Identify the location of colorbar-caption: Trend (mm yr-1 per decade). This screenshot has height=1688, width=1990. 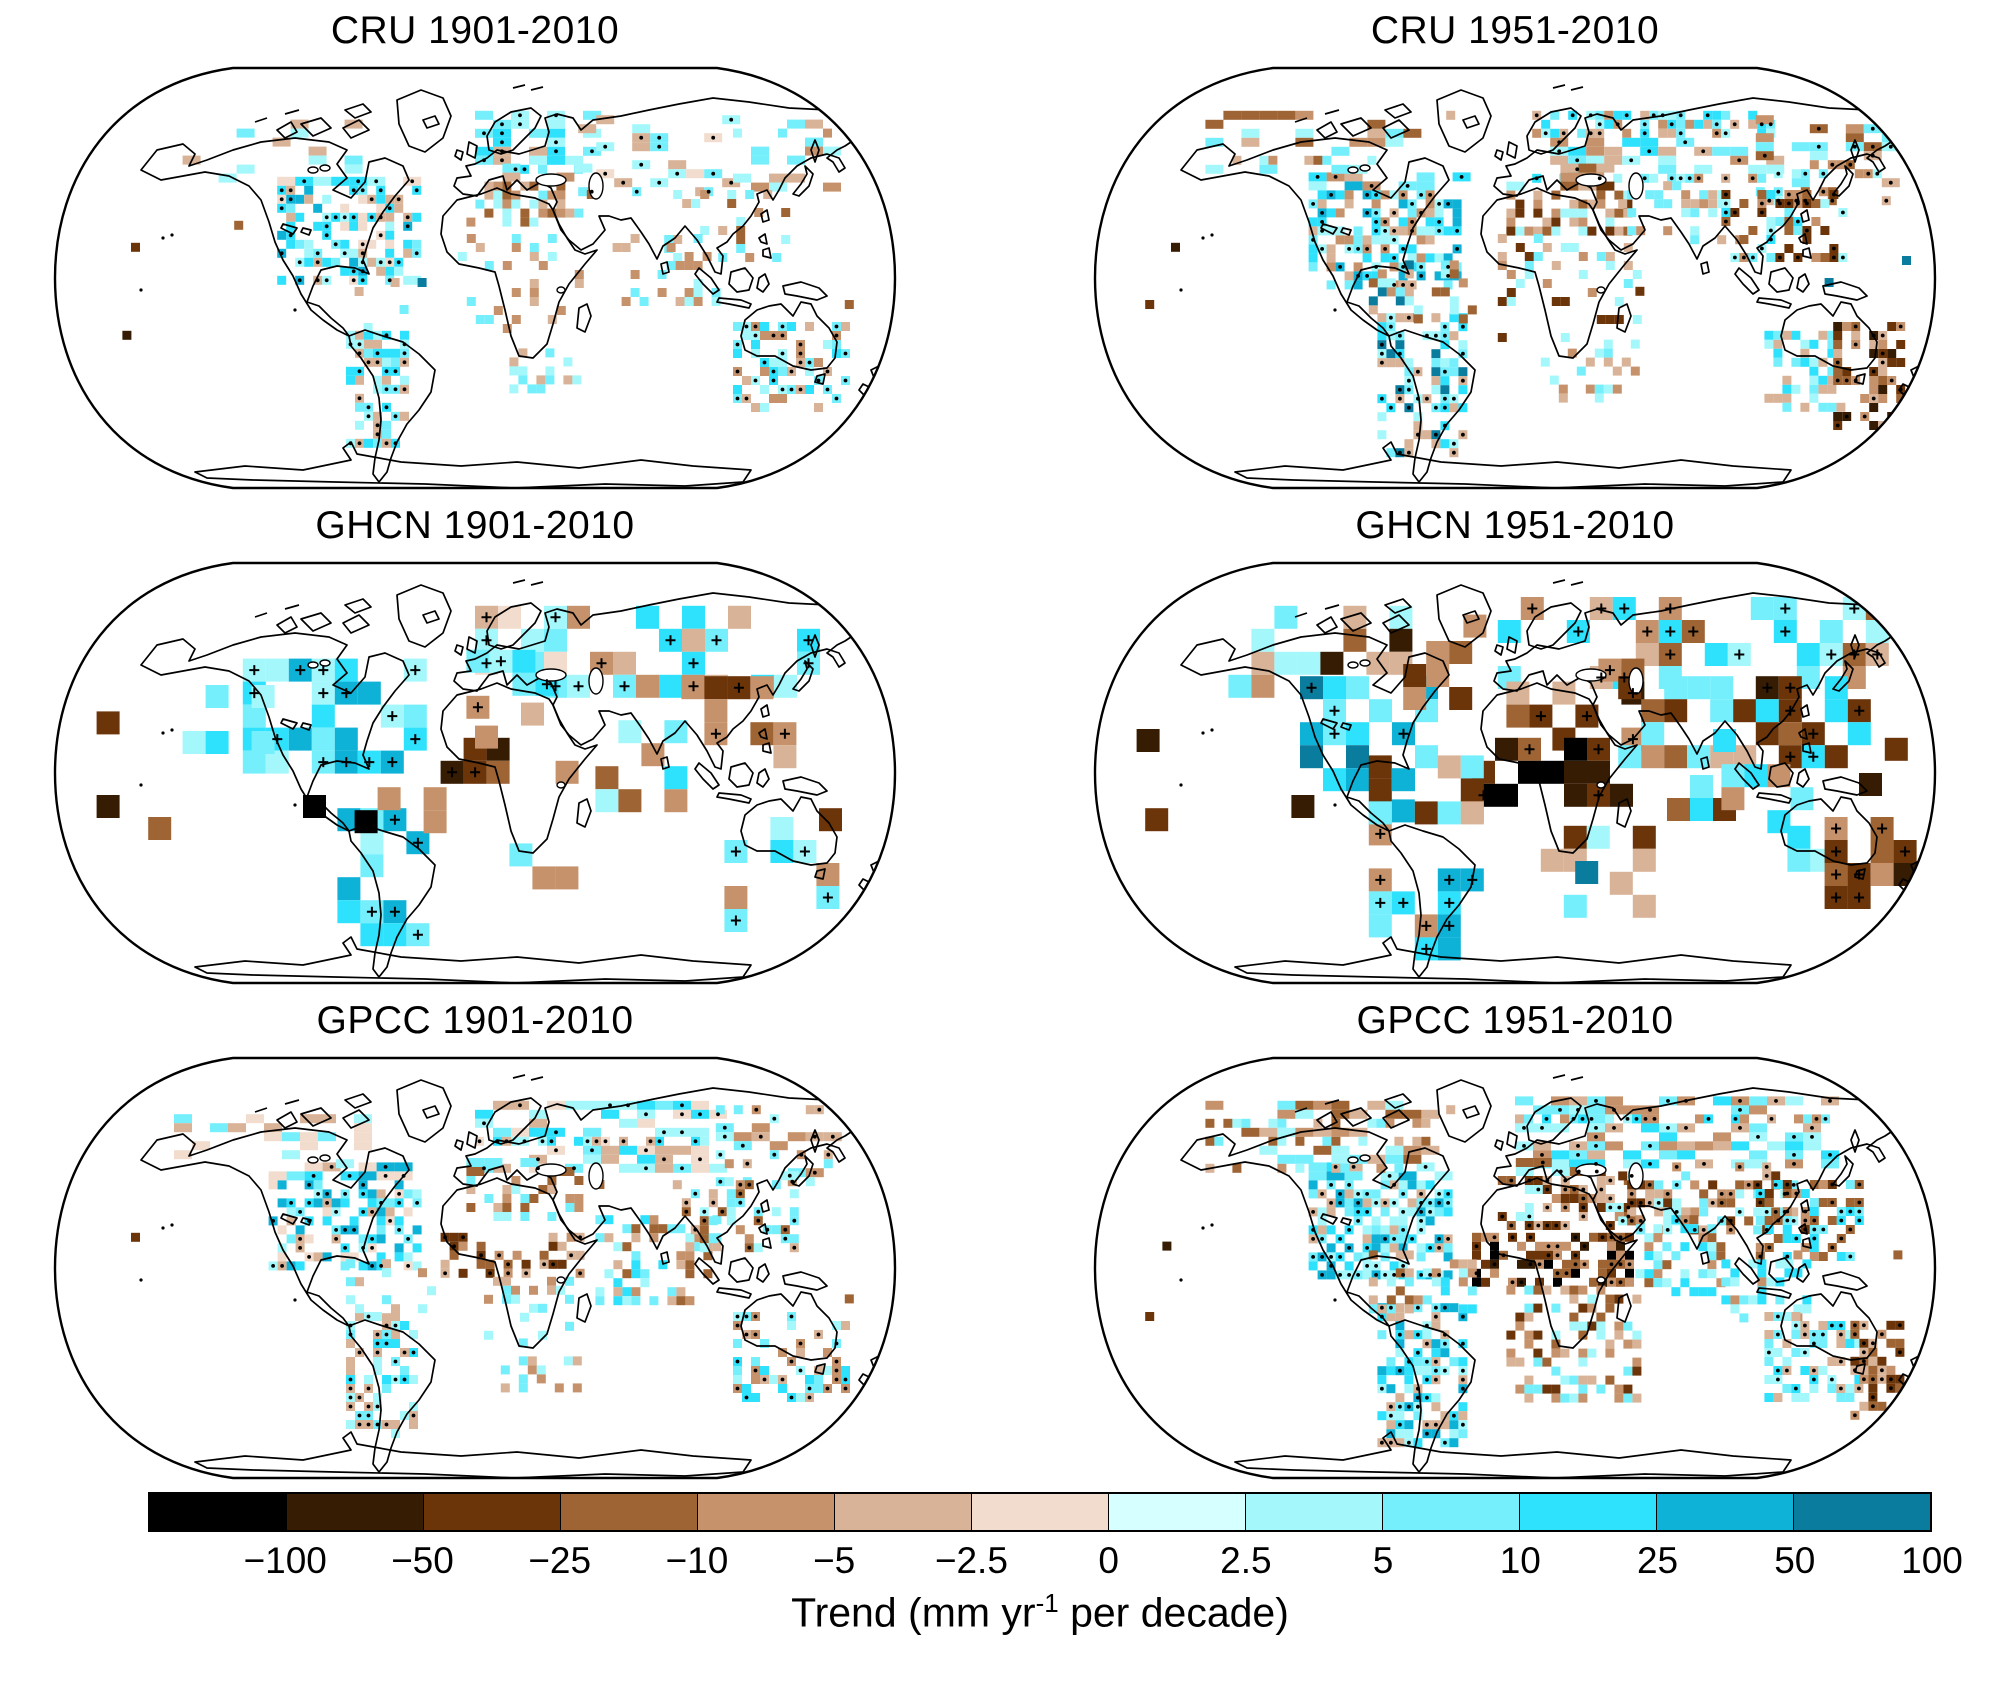
(1040, 1612).